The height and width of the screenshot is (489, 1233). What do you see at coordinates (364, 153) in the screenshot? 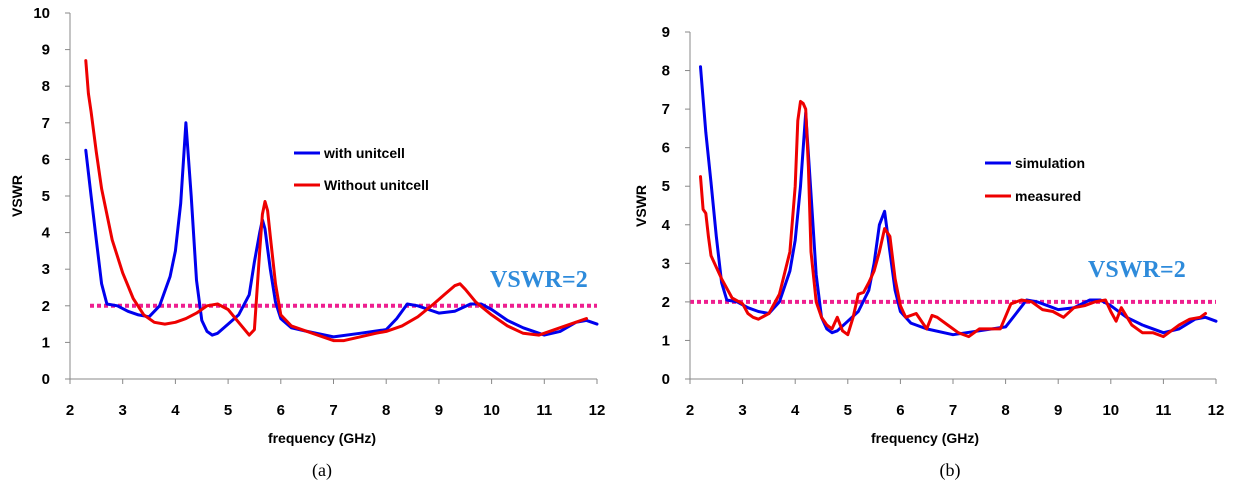
I see `legend-label-with-unitcell: with unitcell` at bounding box center [364, 153].